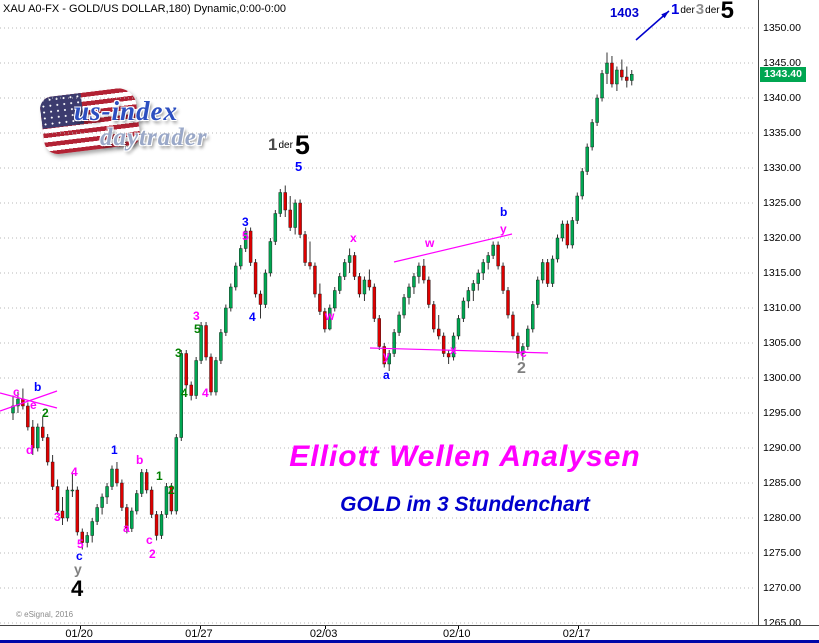 This screenshot has height=643, width=819. I want to click on price-tick-label: 1285.00, so click(782, 483).